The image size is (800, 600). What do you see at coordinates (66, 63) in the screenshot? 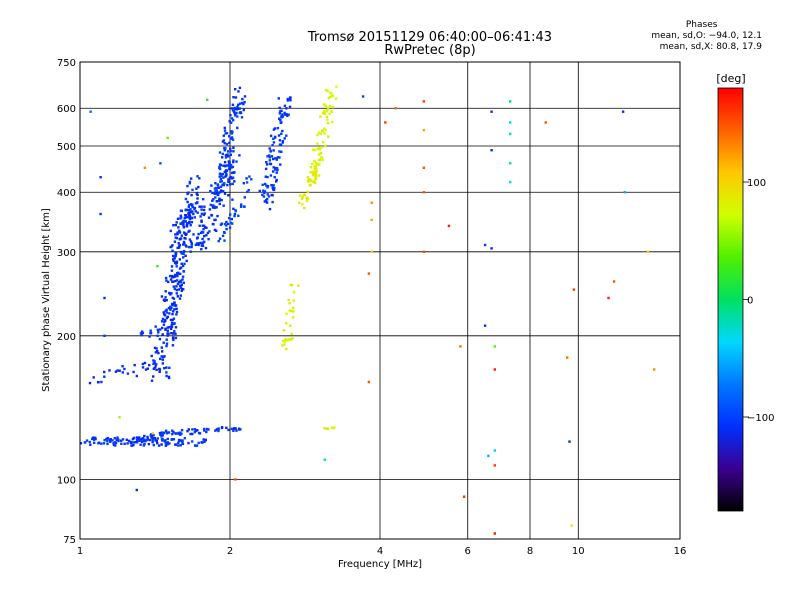
I see `y-tick-label: 750` at bounding box center [66, 63].